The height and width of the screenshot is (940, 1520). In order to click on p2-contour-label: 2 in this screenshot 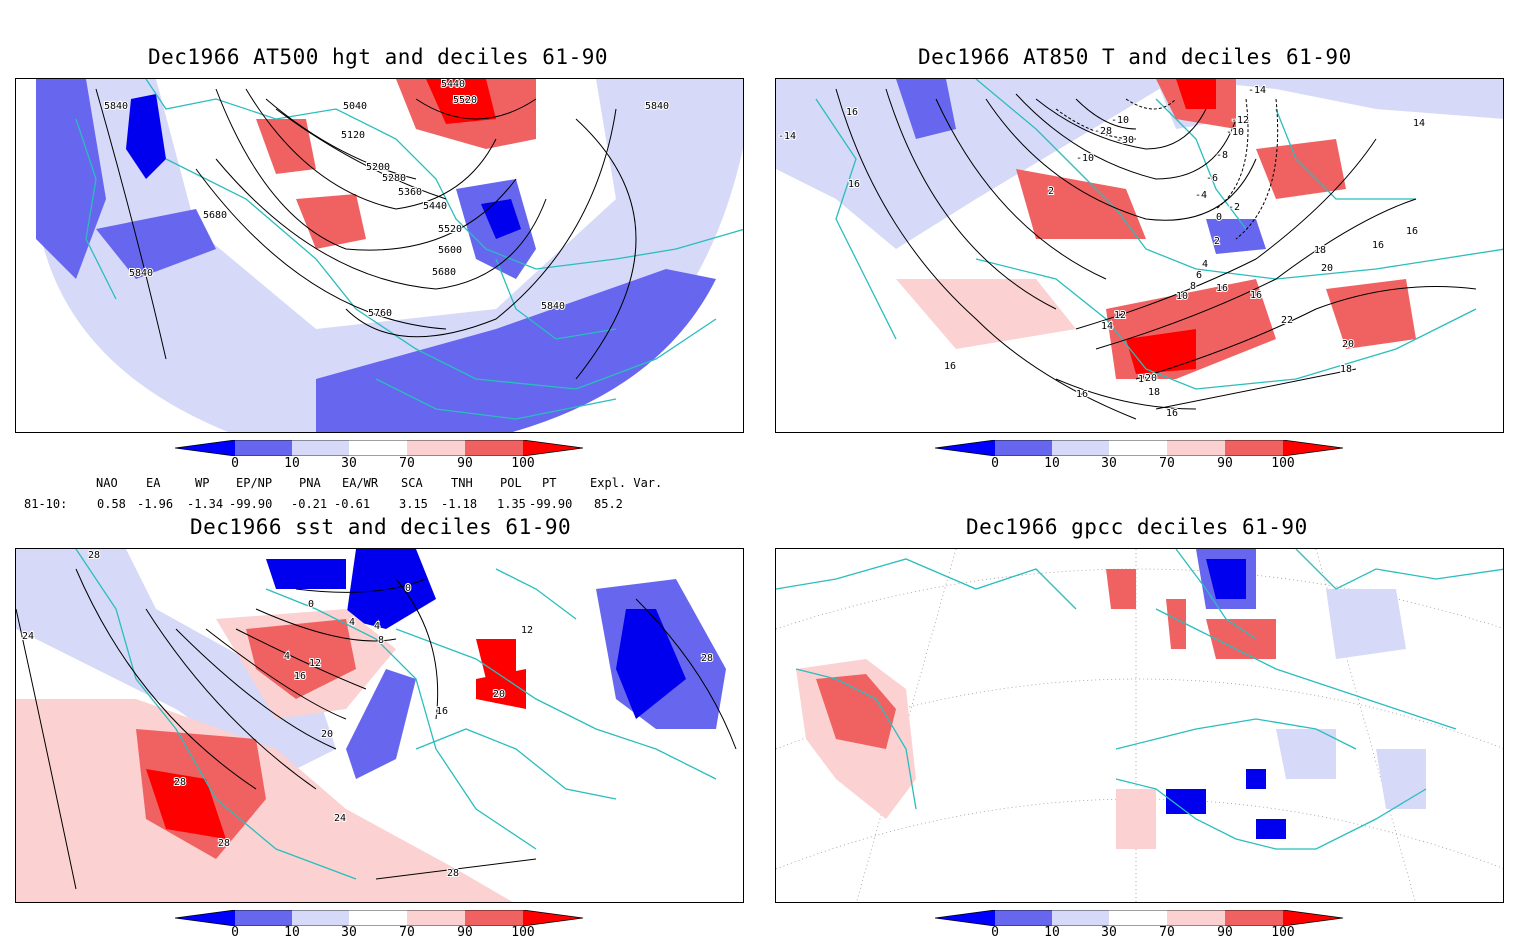, I will do `click(1217, 241)`.